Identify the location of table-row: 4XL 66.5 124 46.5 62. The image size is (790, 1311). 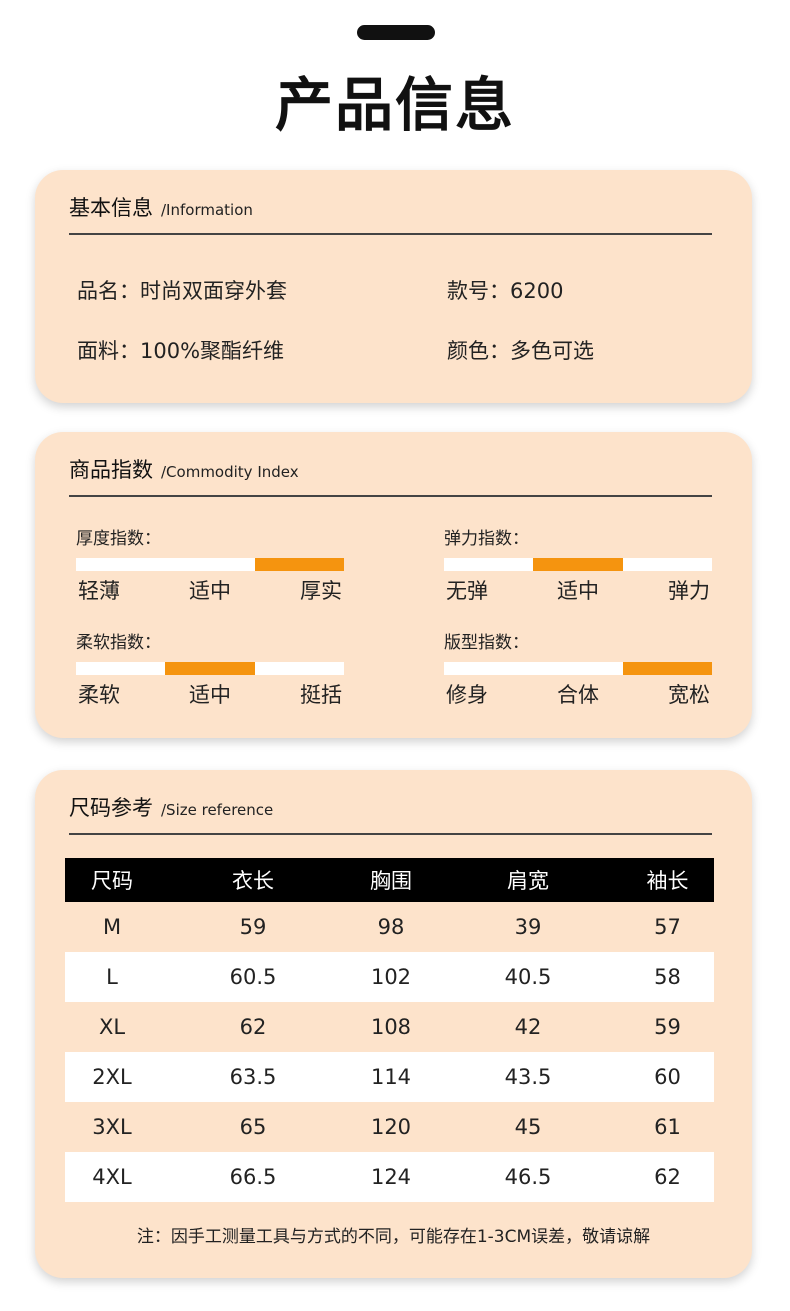
(389, 1177).